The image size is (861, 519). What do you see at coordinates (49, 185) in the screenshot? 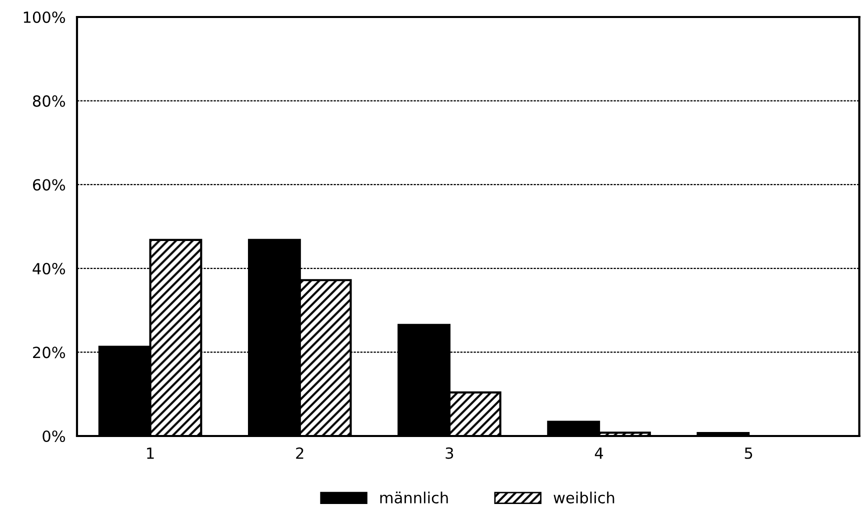
I see `y-tick-label: 60%` at bounding box center [49, 185].